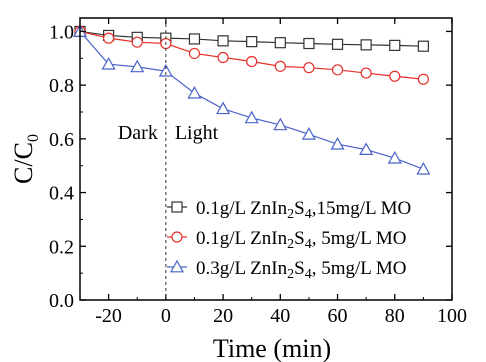 Image resolution: width=486 pixels, height=362 pixels. I want to click on y-tick-label: 0.0, so click(61, 301).